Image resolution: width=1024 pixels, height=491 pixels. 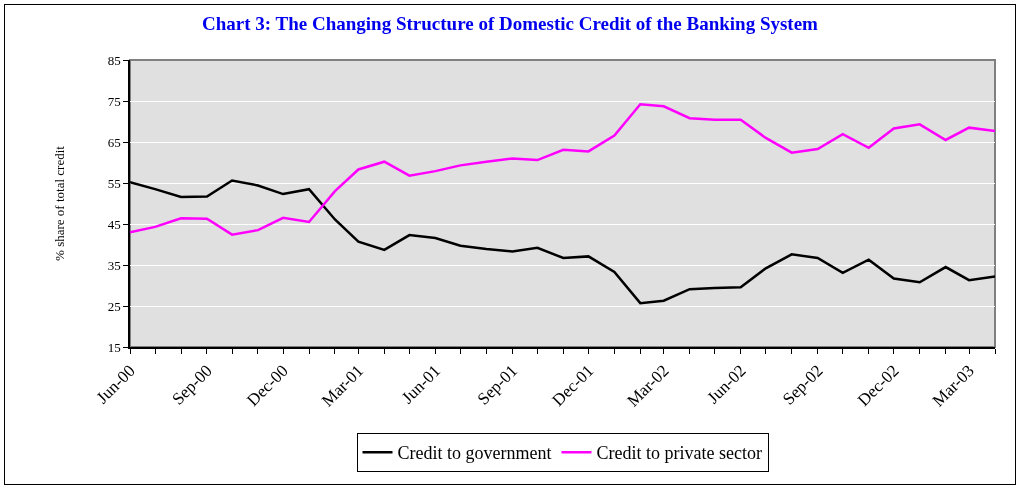 What do you see at coordinates (114, 224) in the screenshot?
I see `y-tick-label: 45` at bounding box center [114, 224].